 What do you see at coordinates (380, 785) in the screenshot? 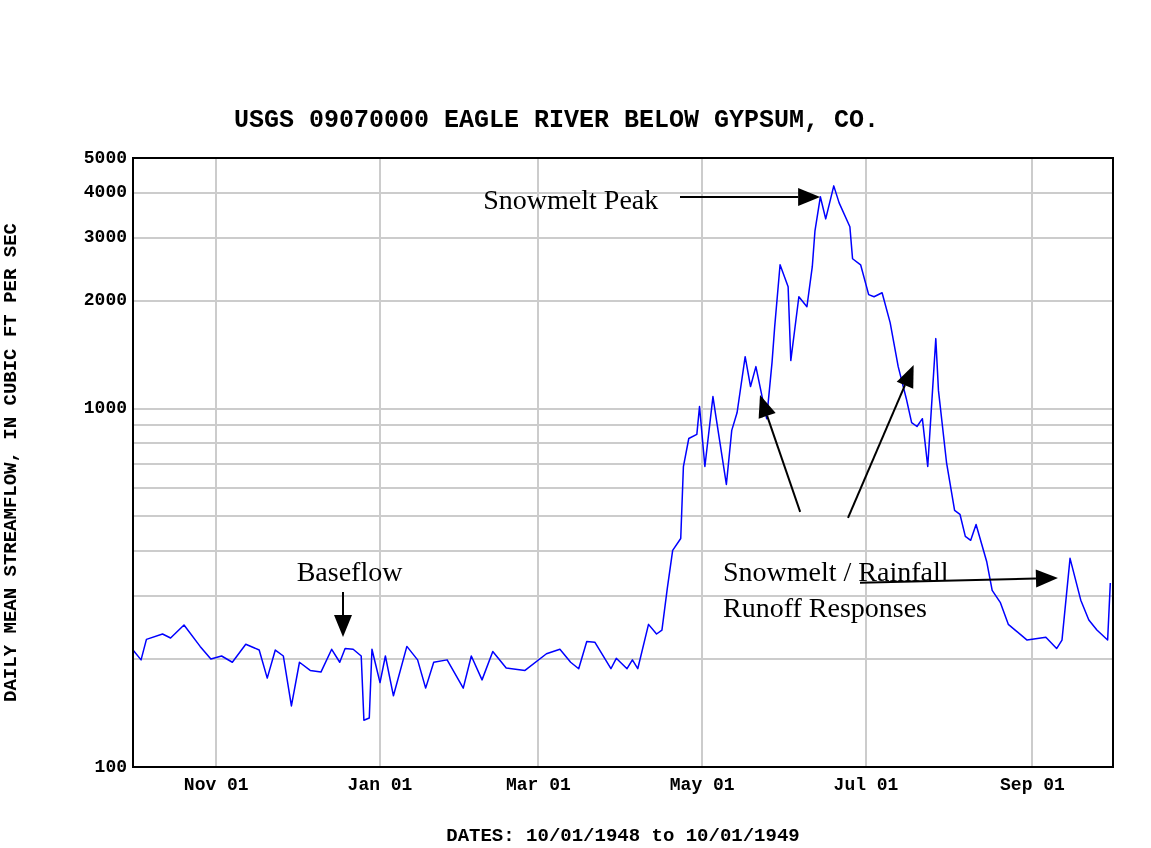
I see `x-tick-label: Jan 01` at bounding box center [380, 785].